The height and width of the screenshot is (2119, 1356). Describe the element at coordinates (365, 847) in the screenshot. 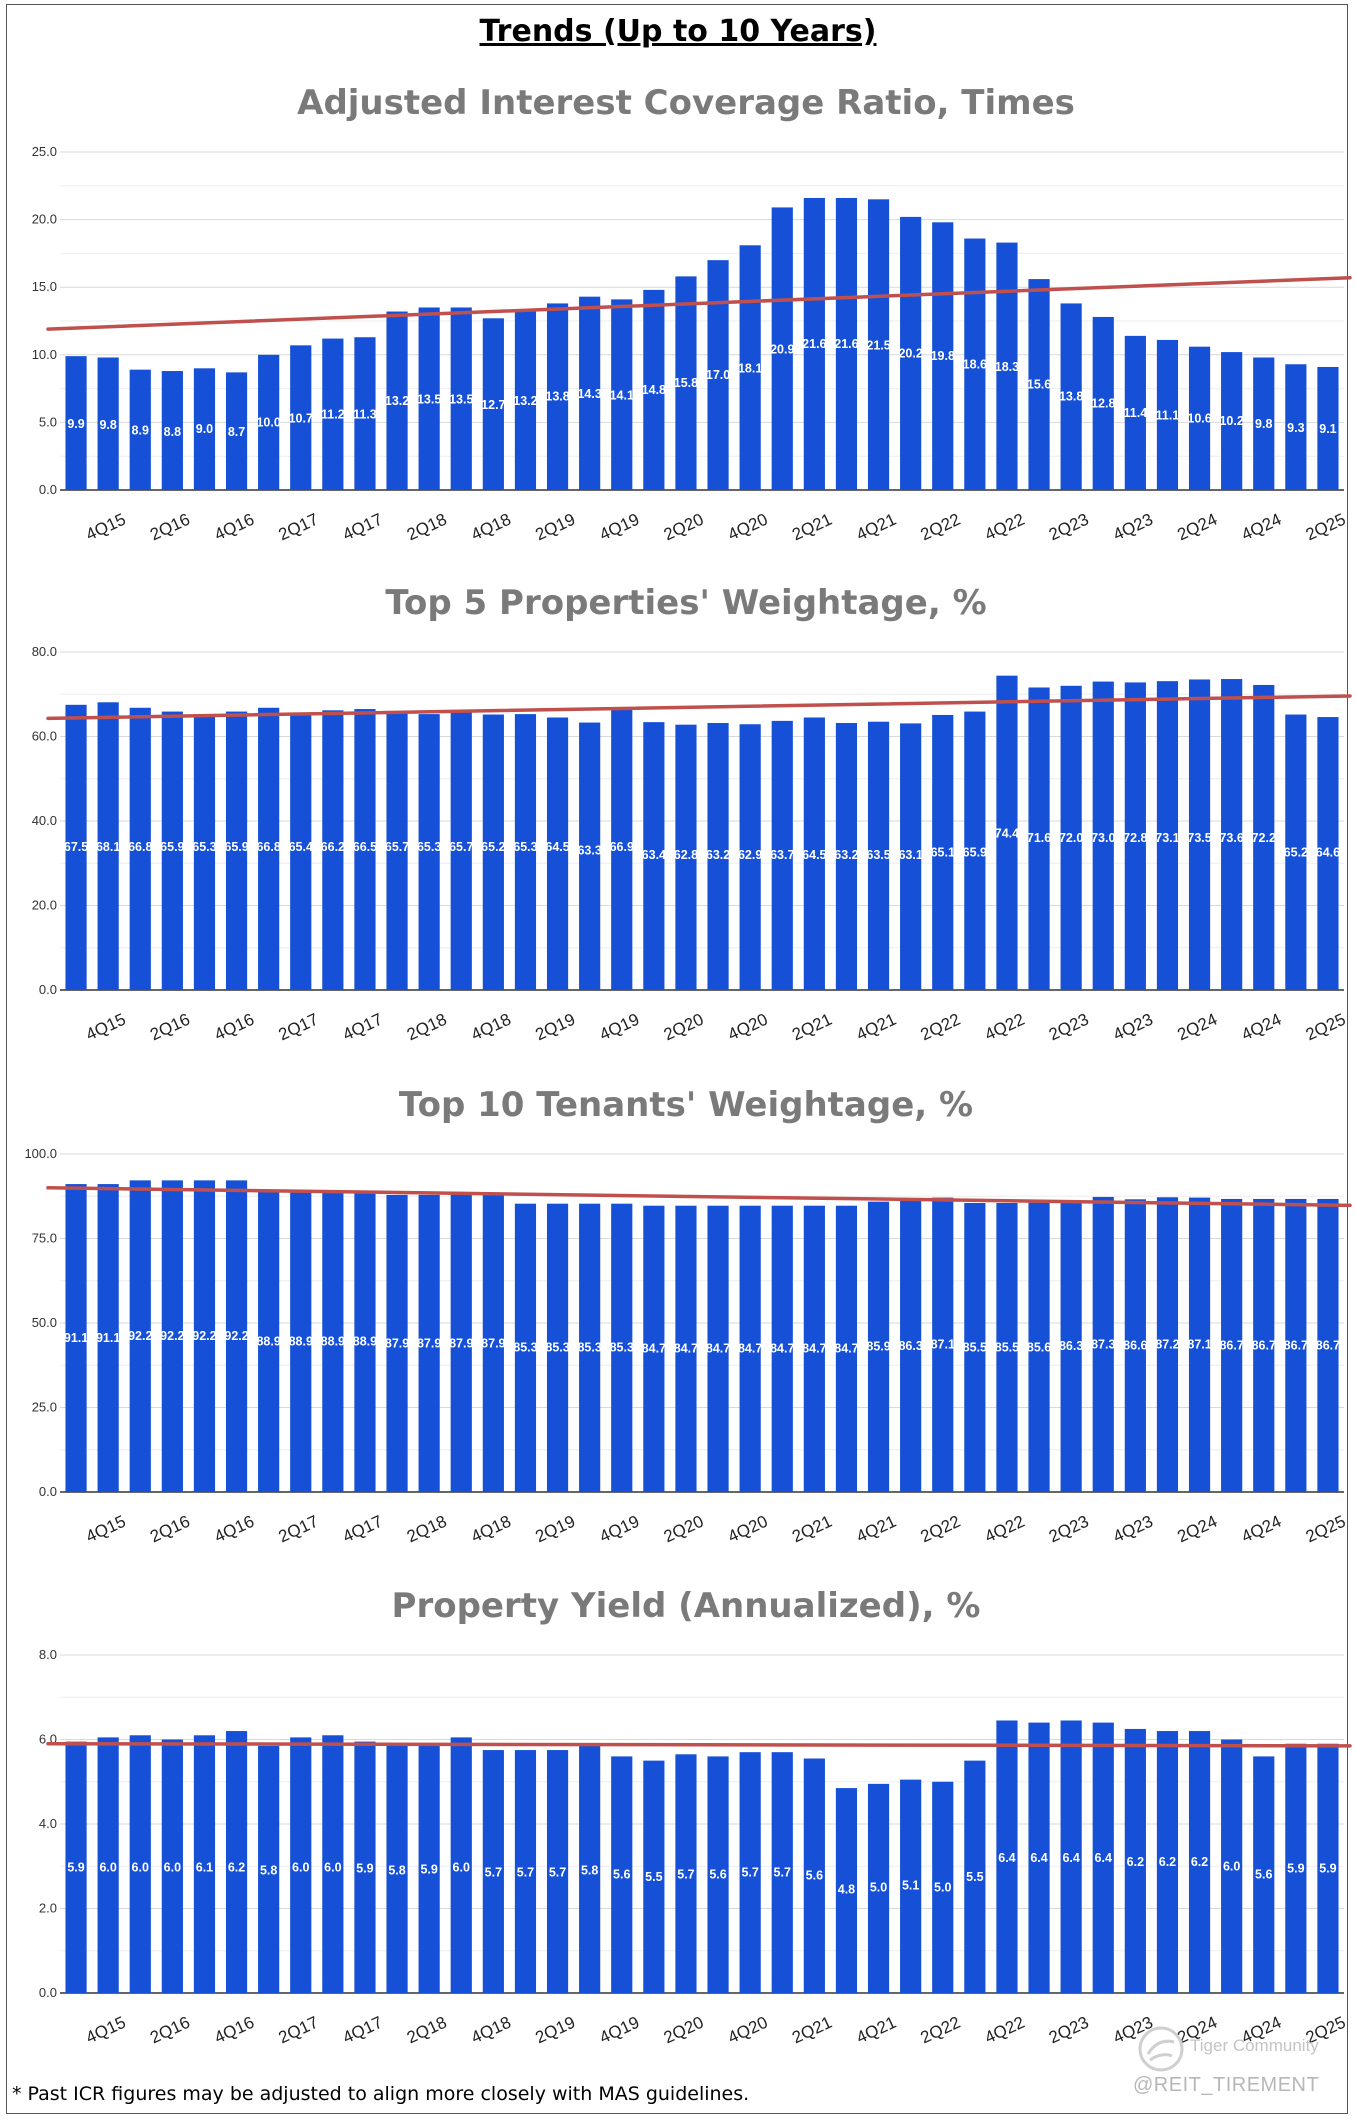

I see `bar-value-label: 66.5` at that location.